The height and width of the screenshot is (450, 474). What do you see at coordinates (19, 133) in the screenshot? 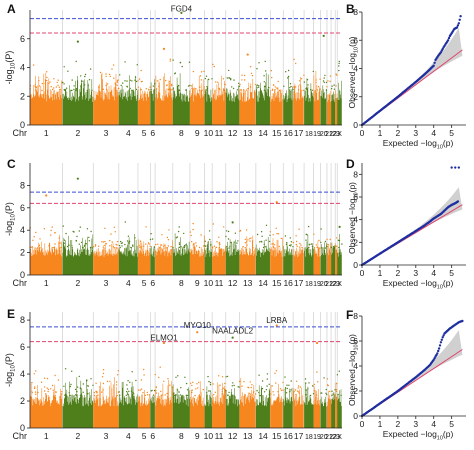
I see `x-axis-title: Chr` at bounding box center [19, 133].